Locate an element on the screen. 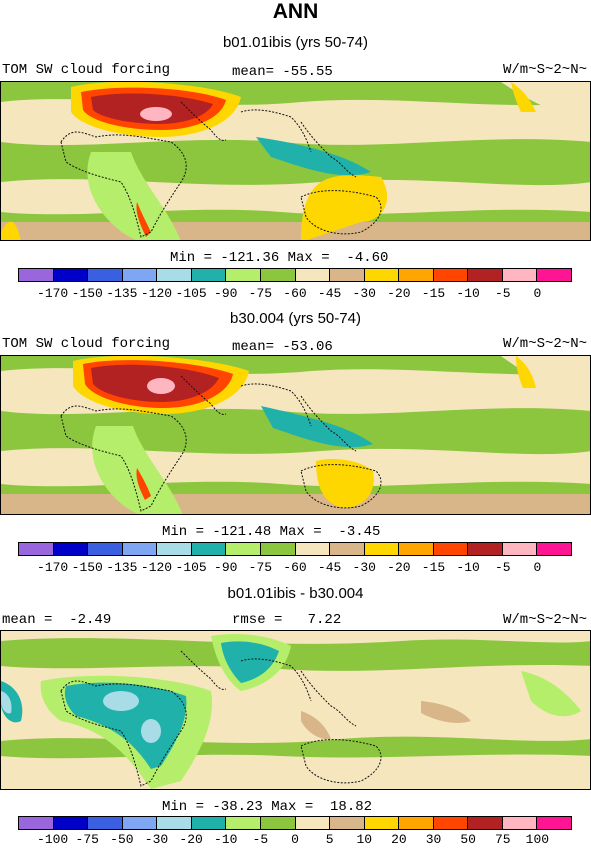  panel-3-colorbar is located at coordinates (295, 823).